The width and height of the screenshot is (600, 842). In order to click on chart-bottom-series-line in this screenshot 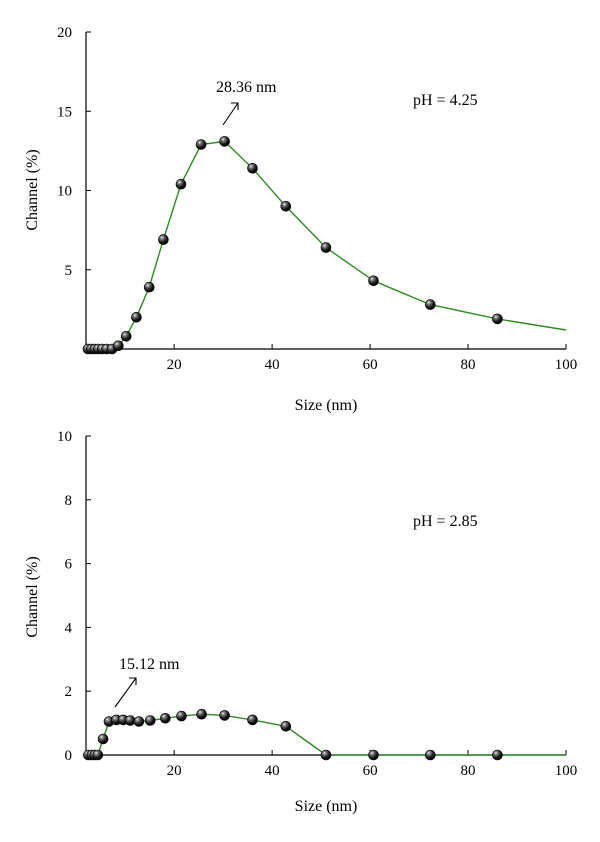, I will do `click(327, 734)`.